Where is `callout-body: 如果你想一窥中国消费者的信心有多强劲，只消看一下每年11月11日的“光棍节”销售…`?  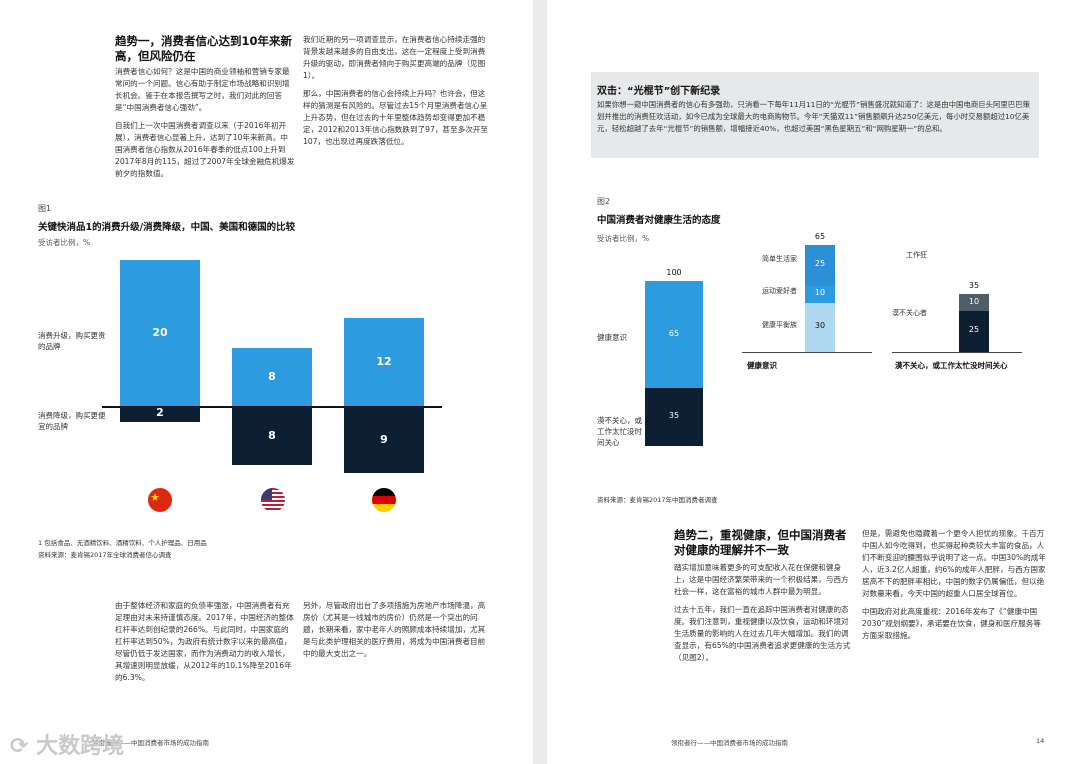 callout-body: 如果你想一窥中国消费者的信心有多强劲，只消看一下每年11月11日的“光棍节”销售… is located at coordinates (813, 116).